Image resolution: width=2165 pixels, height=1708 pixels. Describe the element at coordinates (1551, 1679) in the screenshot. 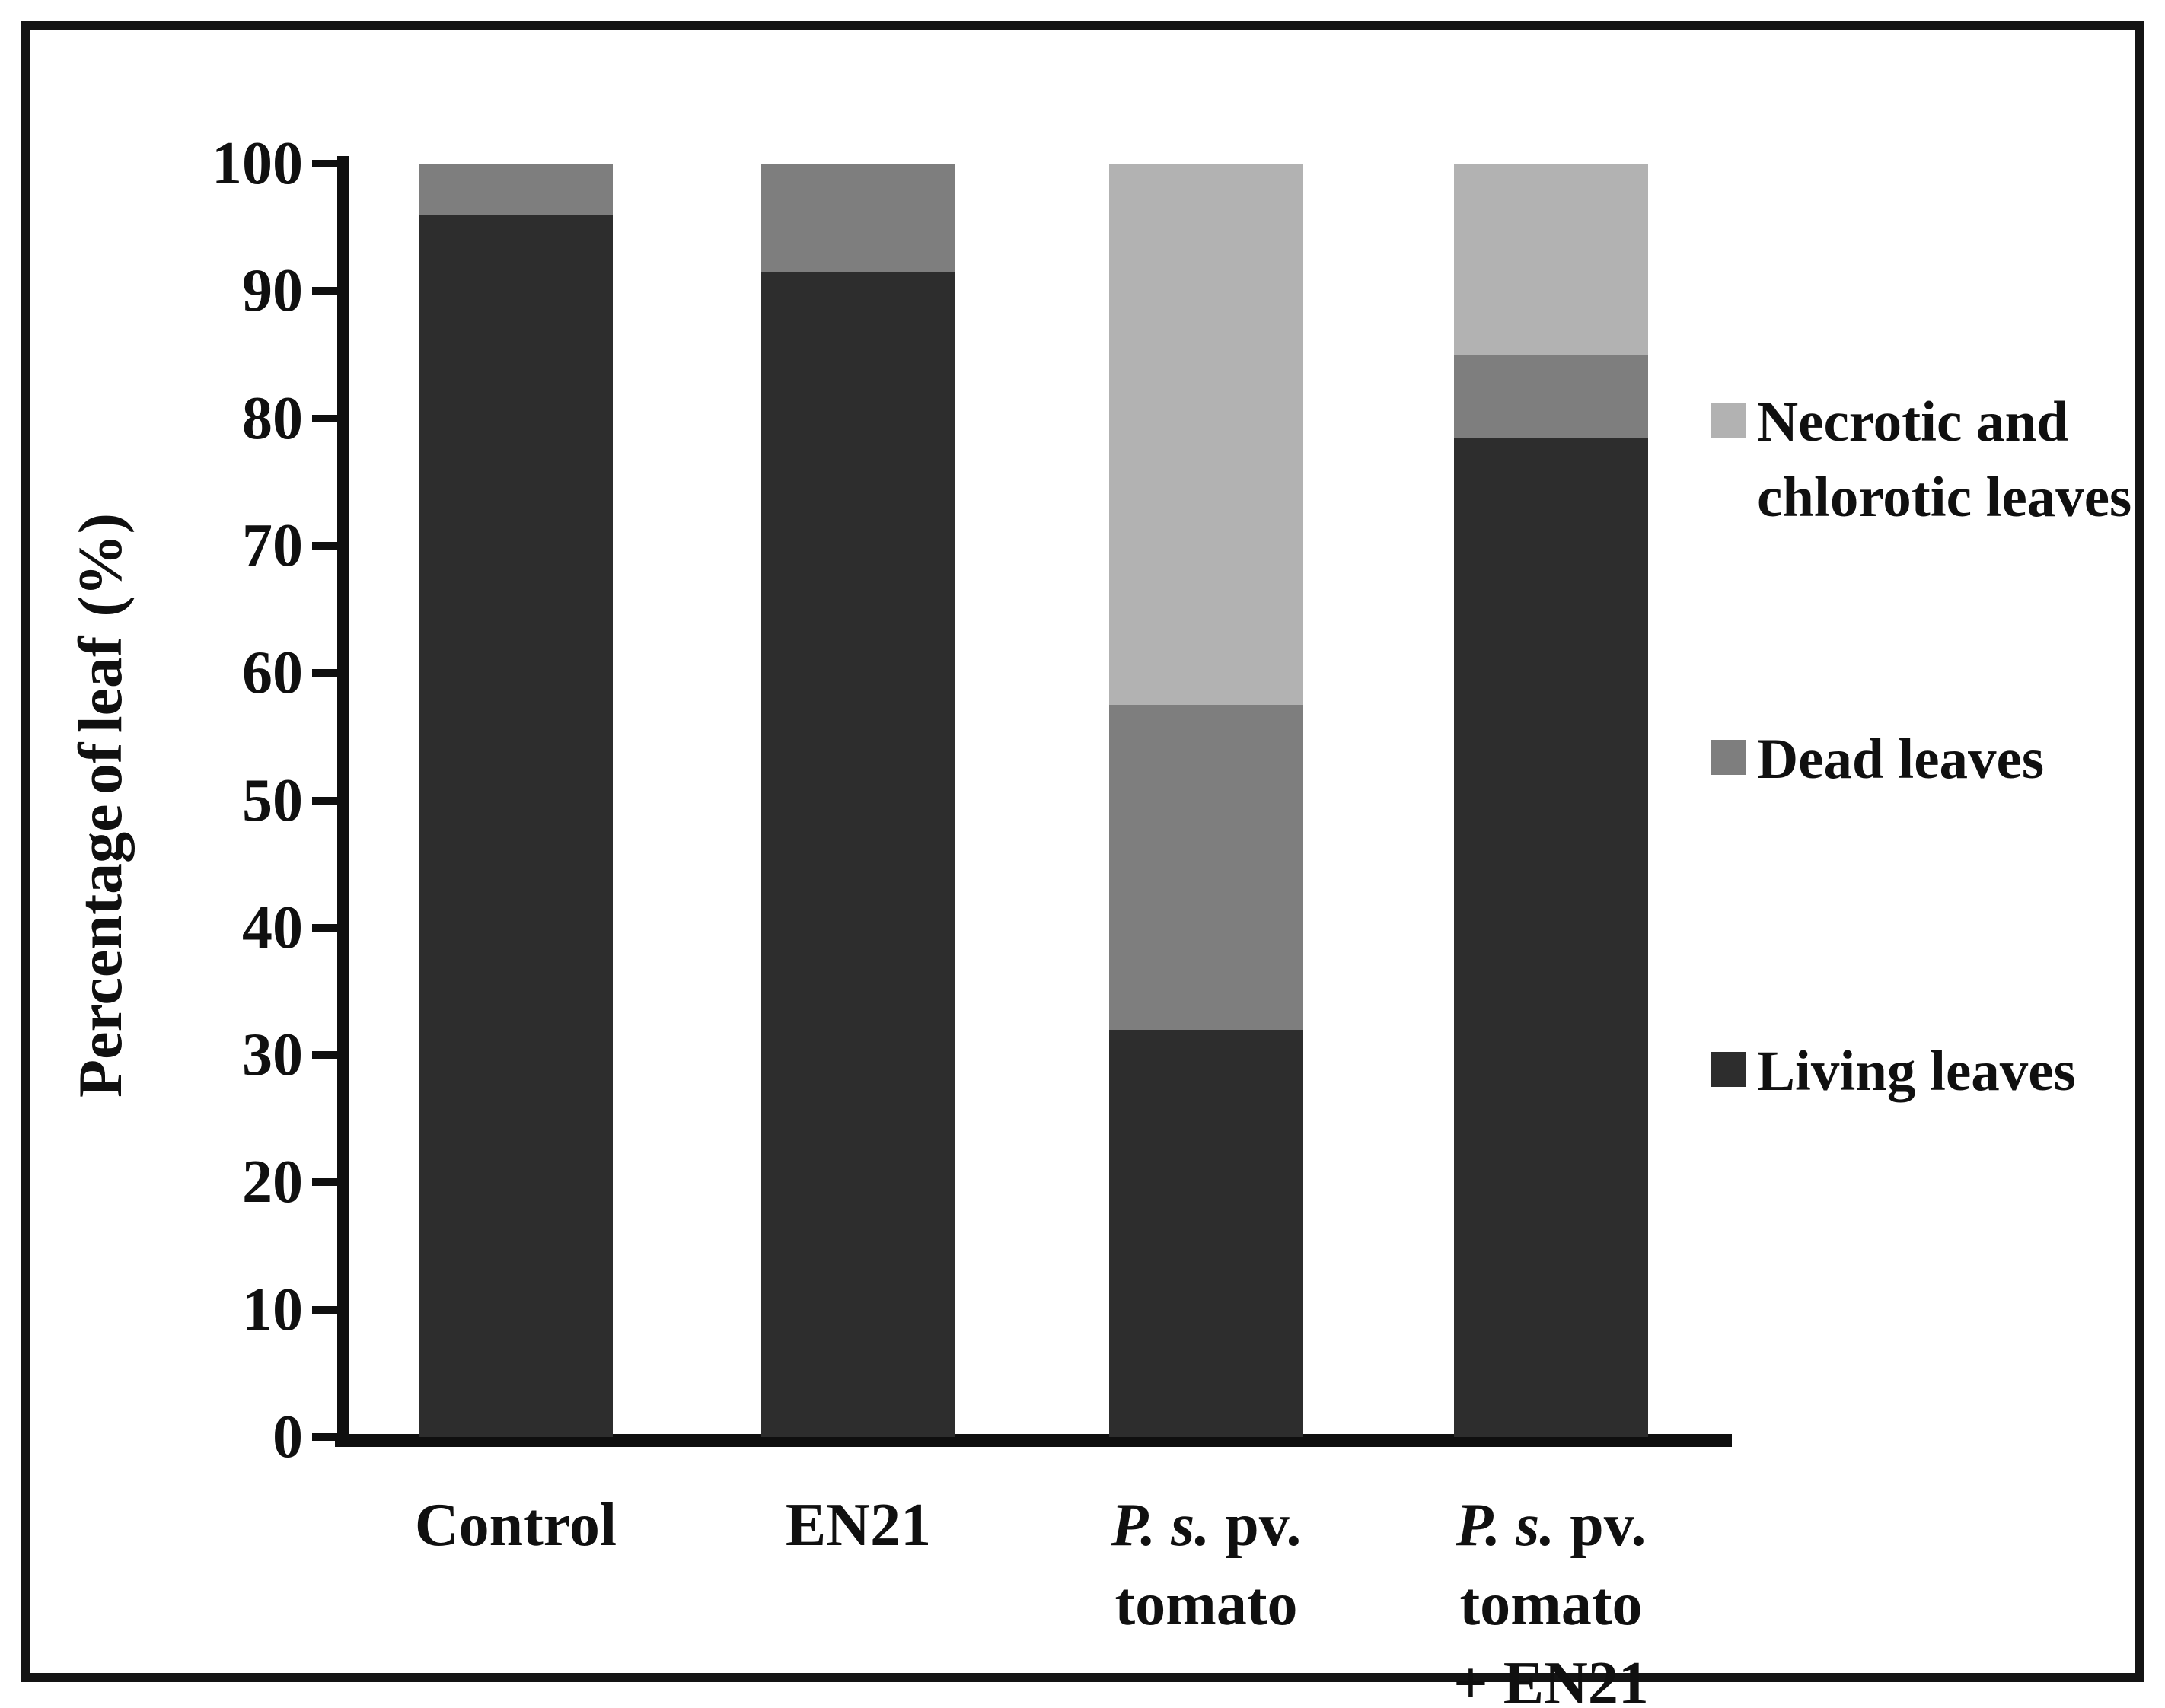

I see `x-axis-label-text: + EN21` at that location.